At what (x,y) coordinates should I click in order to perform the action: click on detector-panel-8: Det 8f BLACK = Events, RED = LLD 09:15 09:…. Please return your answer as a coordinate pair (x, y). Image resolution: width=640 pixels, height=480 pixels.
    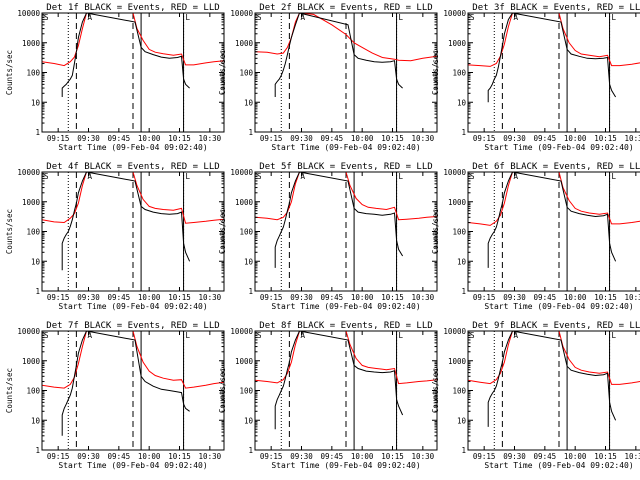
    Looking at the image, I should click on (328, 395).